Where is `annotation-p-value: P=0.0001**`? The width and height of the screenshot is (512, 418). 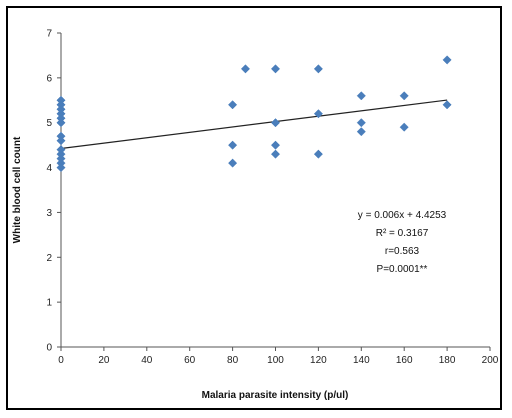 annotation-p-value: P=0.0001** is located at coordinates (402, 269).